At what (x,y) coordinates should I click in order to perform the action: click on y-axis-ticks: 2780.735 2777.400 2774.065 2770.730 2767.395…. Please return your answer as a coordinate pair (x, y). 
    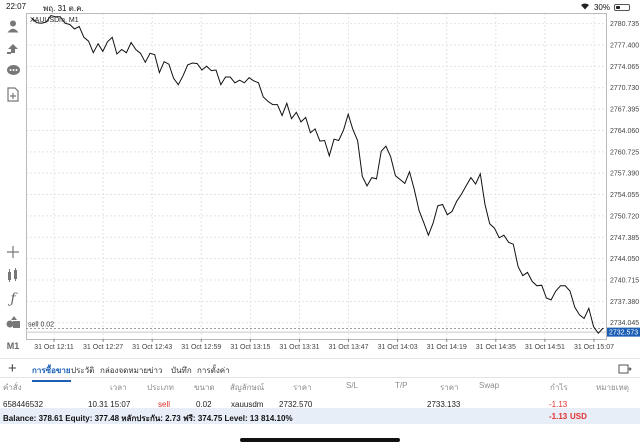
    Looking at the image, I should click on (624, 174).